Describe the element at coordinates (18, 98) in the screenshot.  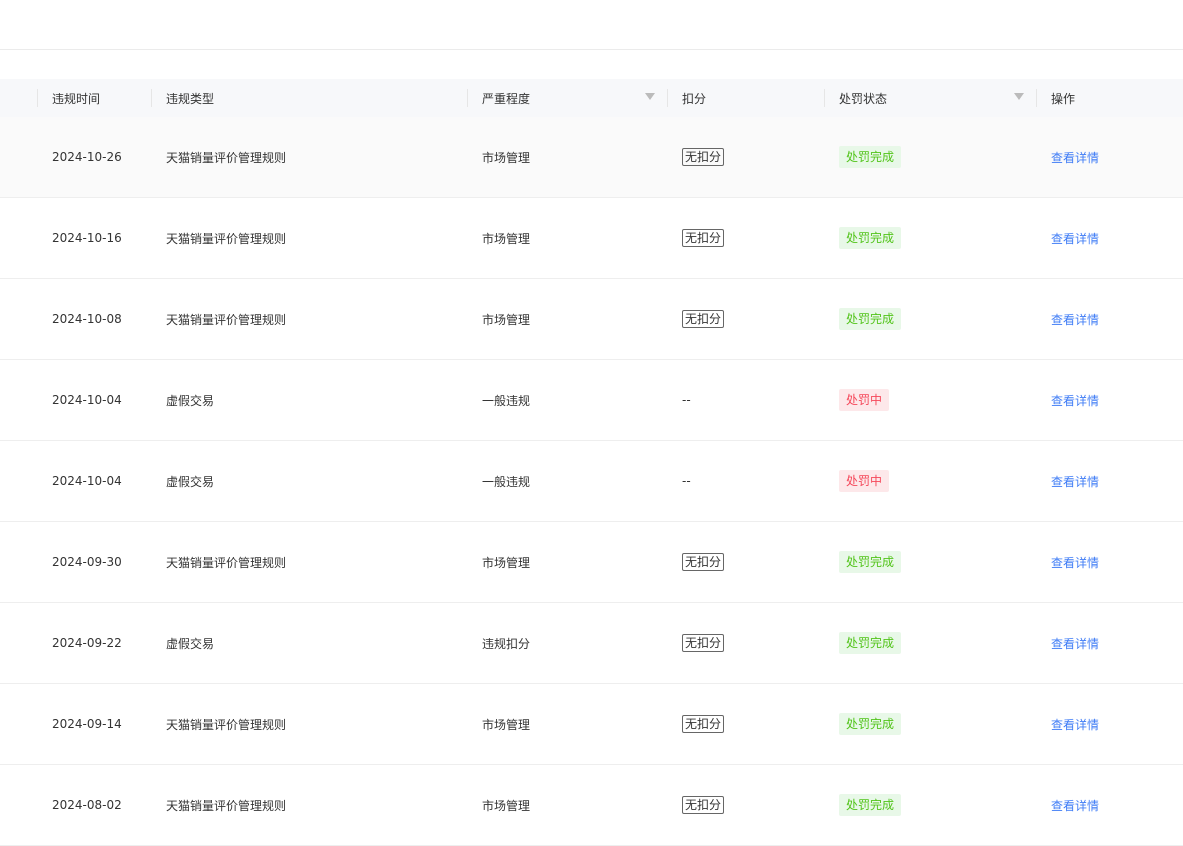
I see `header-checkbox-spacer` at that location.